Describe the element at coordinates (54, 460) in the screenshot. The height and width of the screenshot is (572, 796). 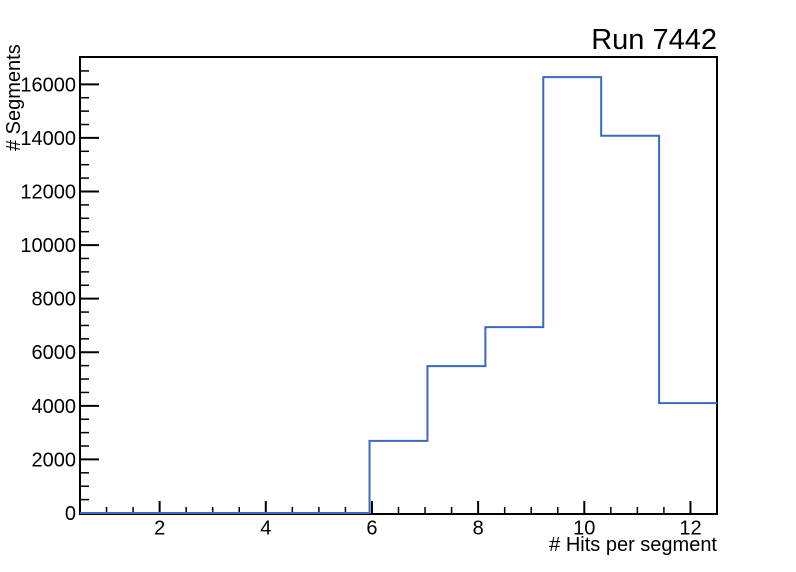
I see `y-tick-label: 2000` at that location.